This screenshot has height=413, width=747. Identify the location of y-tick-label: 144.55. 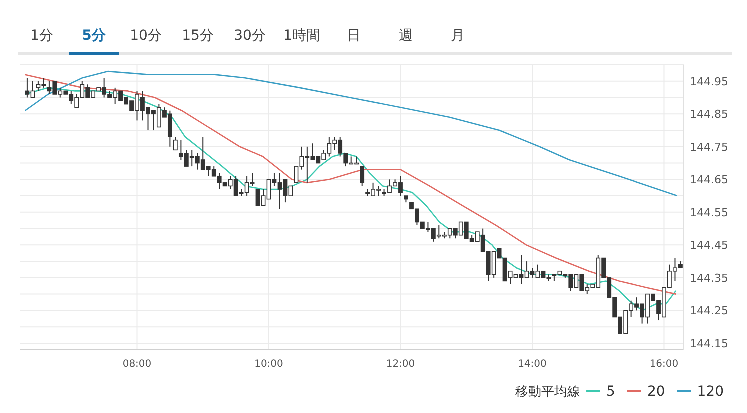
(709, 213).